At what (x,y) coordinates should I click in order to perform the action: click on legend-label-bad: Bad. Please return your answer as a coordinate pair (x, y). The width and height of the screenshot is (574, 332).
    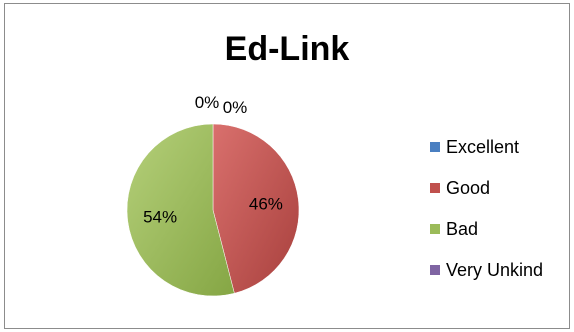
    Looking at the image, I should click on (462, 229).